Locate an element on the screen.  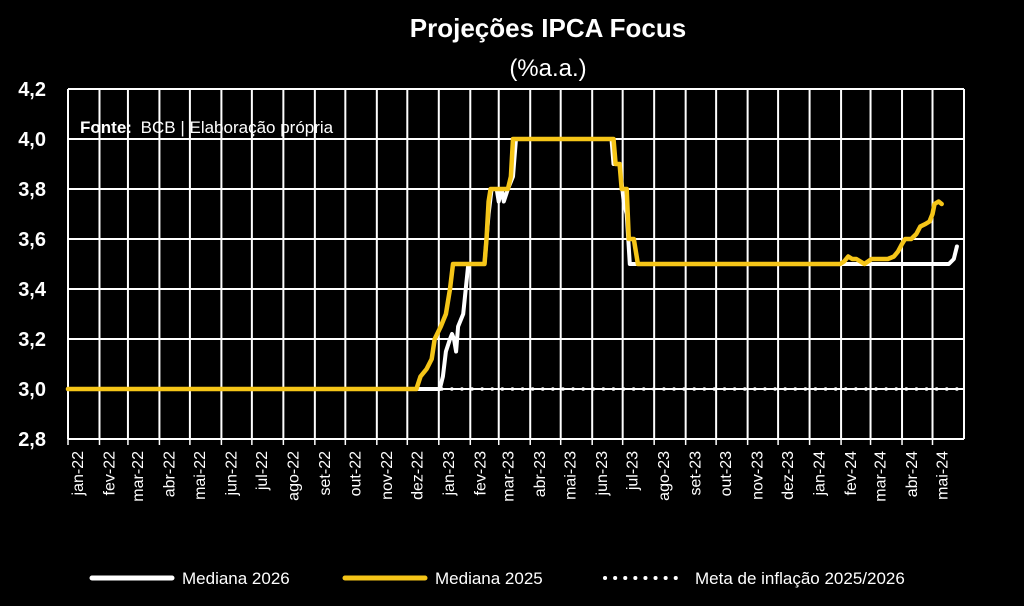
y-tick-label: 3,4 is located at coordinates (32, 290).